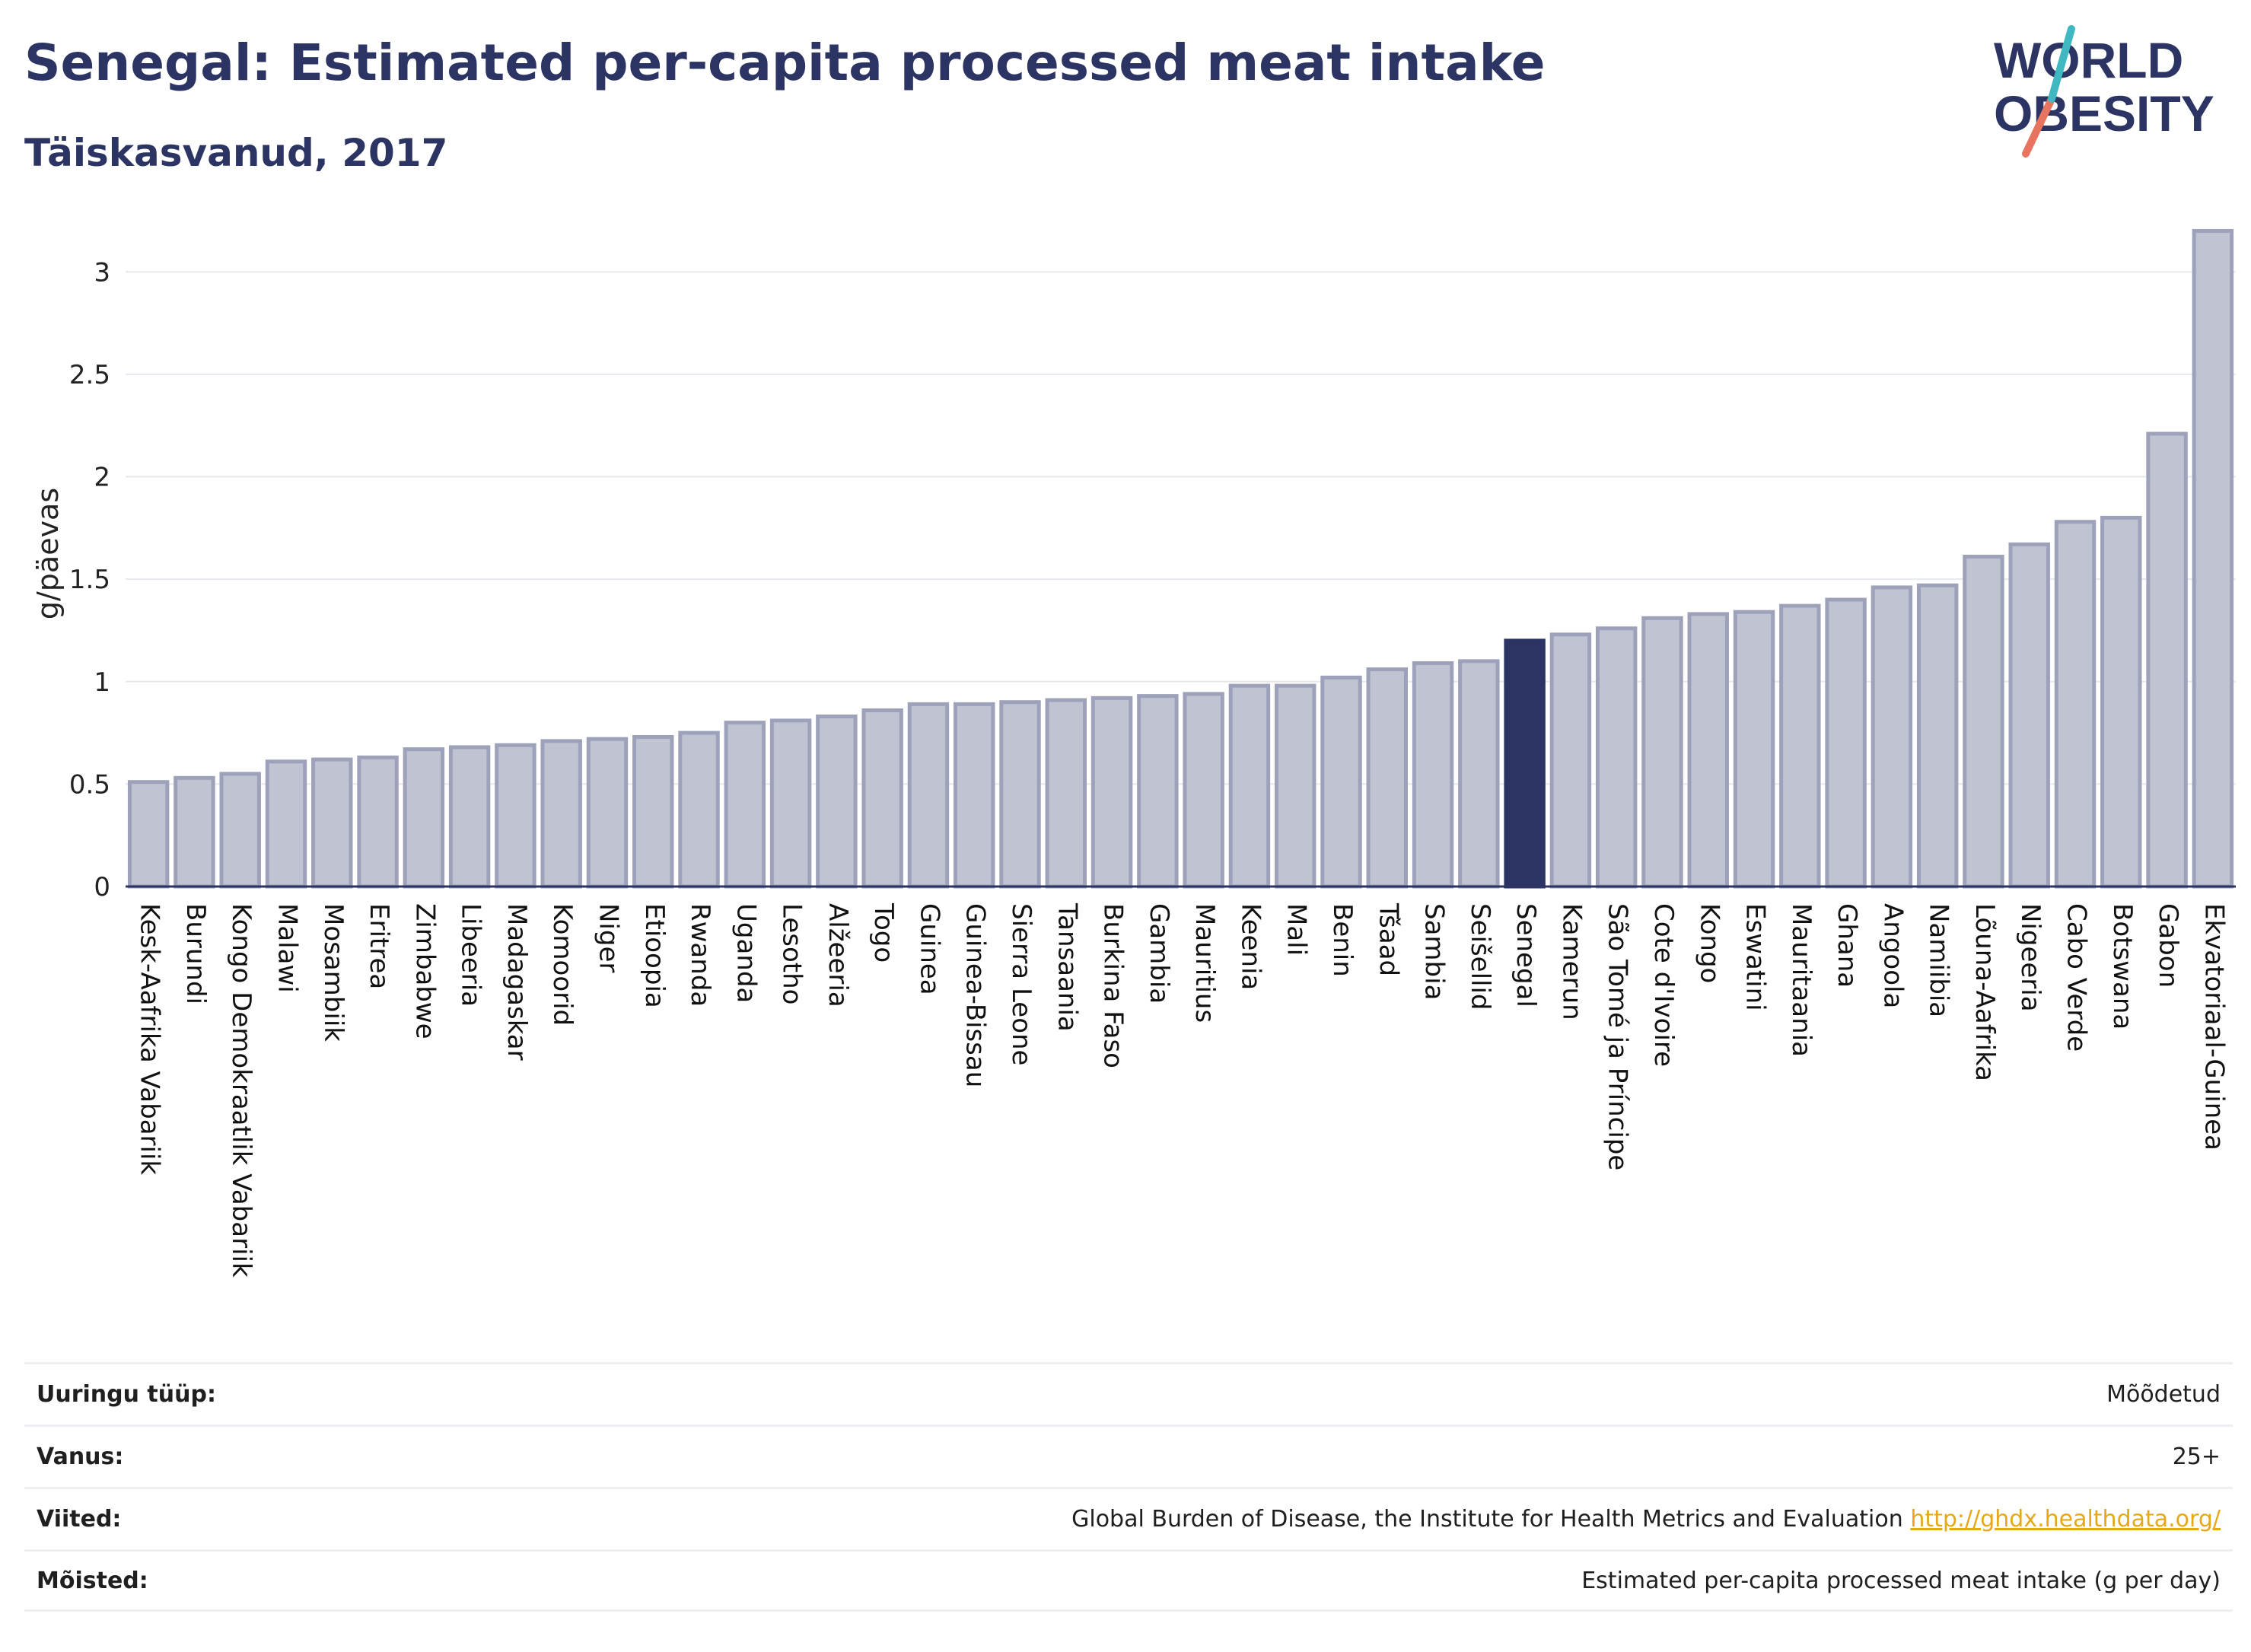  I want to click on x-tick-label: Alžeeria, so click(838, 955).